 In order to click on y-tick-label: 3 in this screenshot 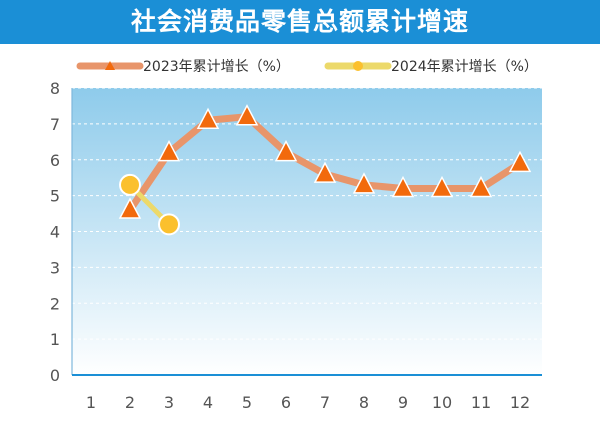, I will do `click(55, 267)`.